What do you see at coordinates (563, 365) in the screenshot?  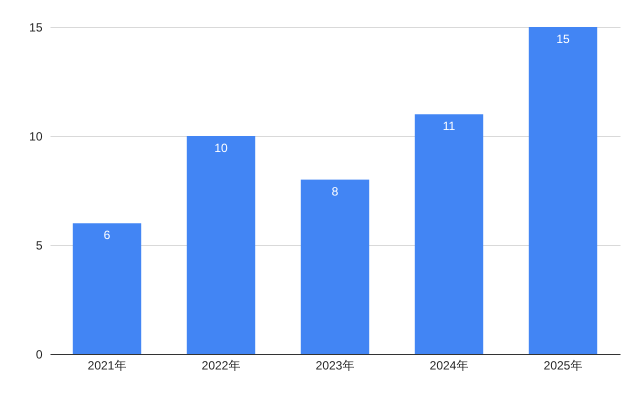 I see `x-tick-label: 2025年` at bounding box center [563, 365].